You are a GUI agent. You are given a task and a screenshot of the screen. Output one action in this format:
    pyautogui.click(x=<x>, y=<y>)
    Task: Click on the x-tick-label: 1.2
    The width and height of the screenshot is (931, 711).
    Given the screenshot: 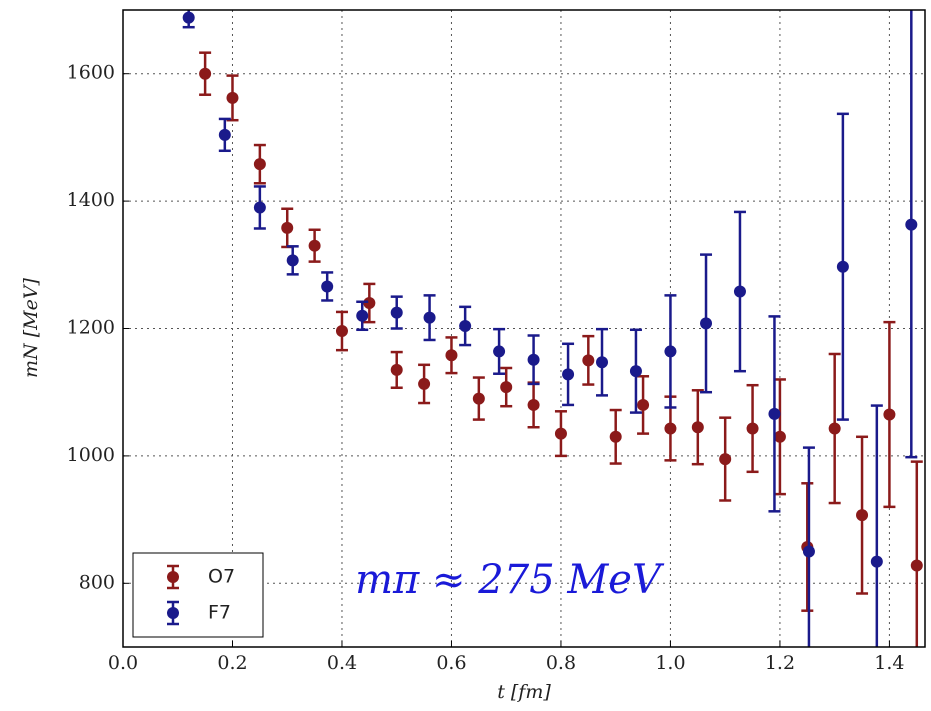 What is the action you would take?
    pyautogui.click(x=780, y=663)
    